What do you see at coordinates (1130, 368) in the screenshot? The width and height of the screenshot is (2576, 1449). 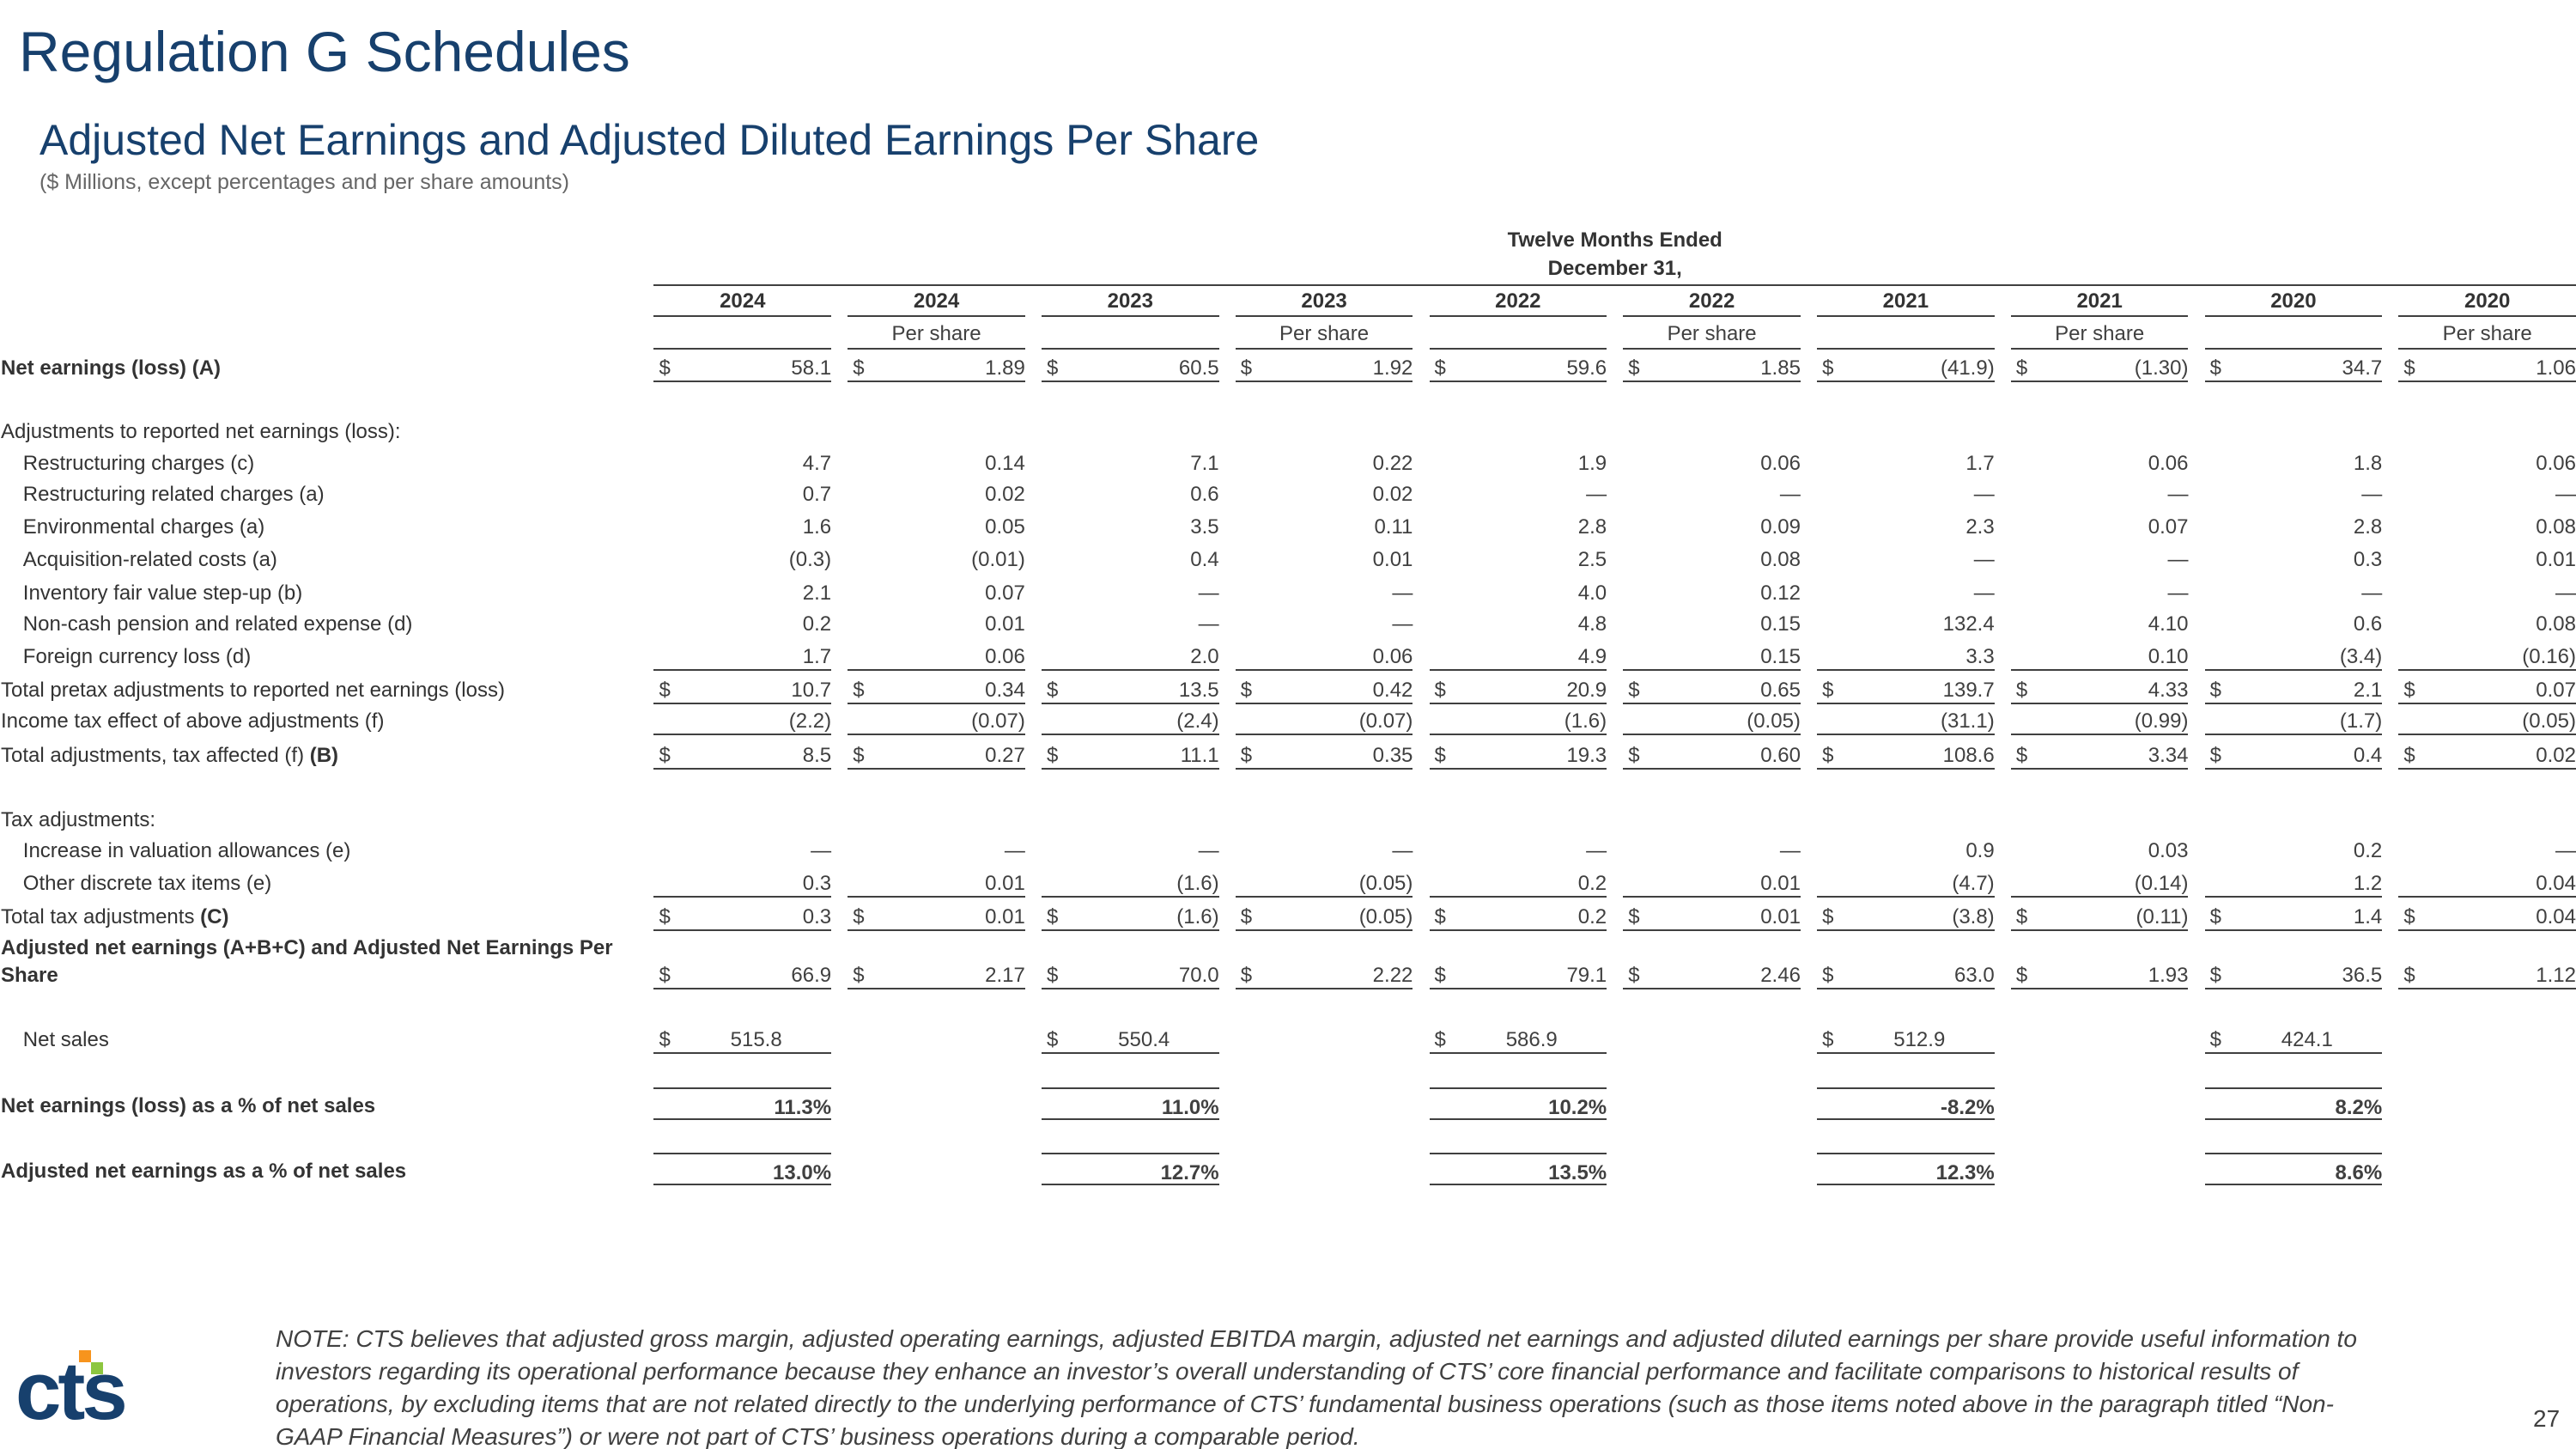 I see `table-cell: 60.5` at bounding box center [1130, 368].